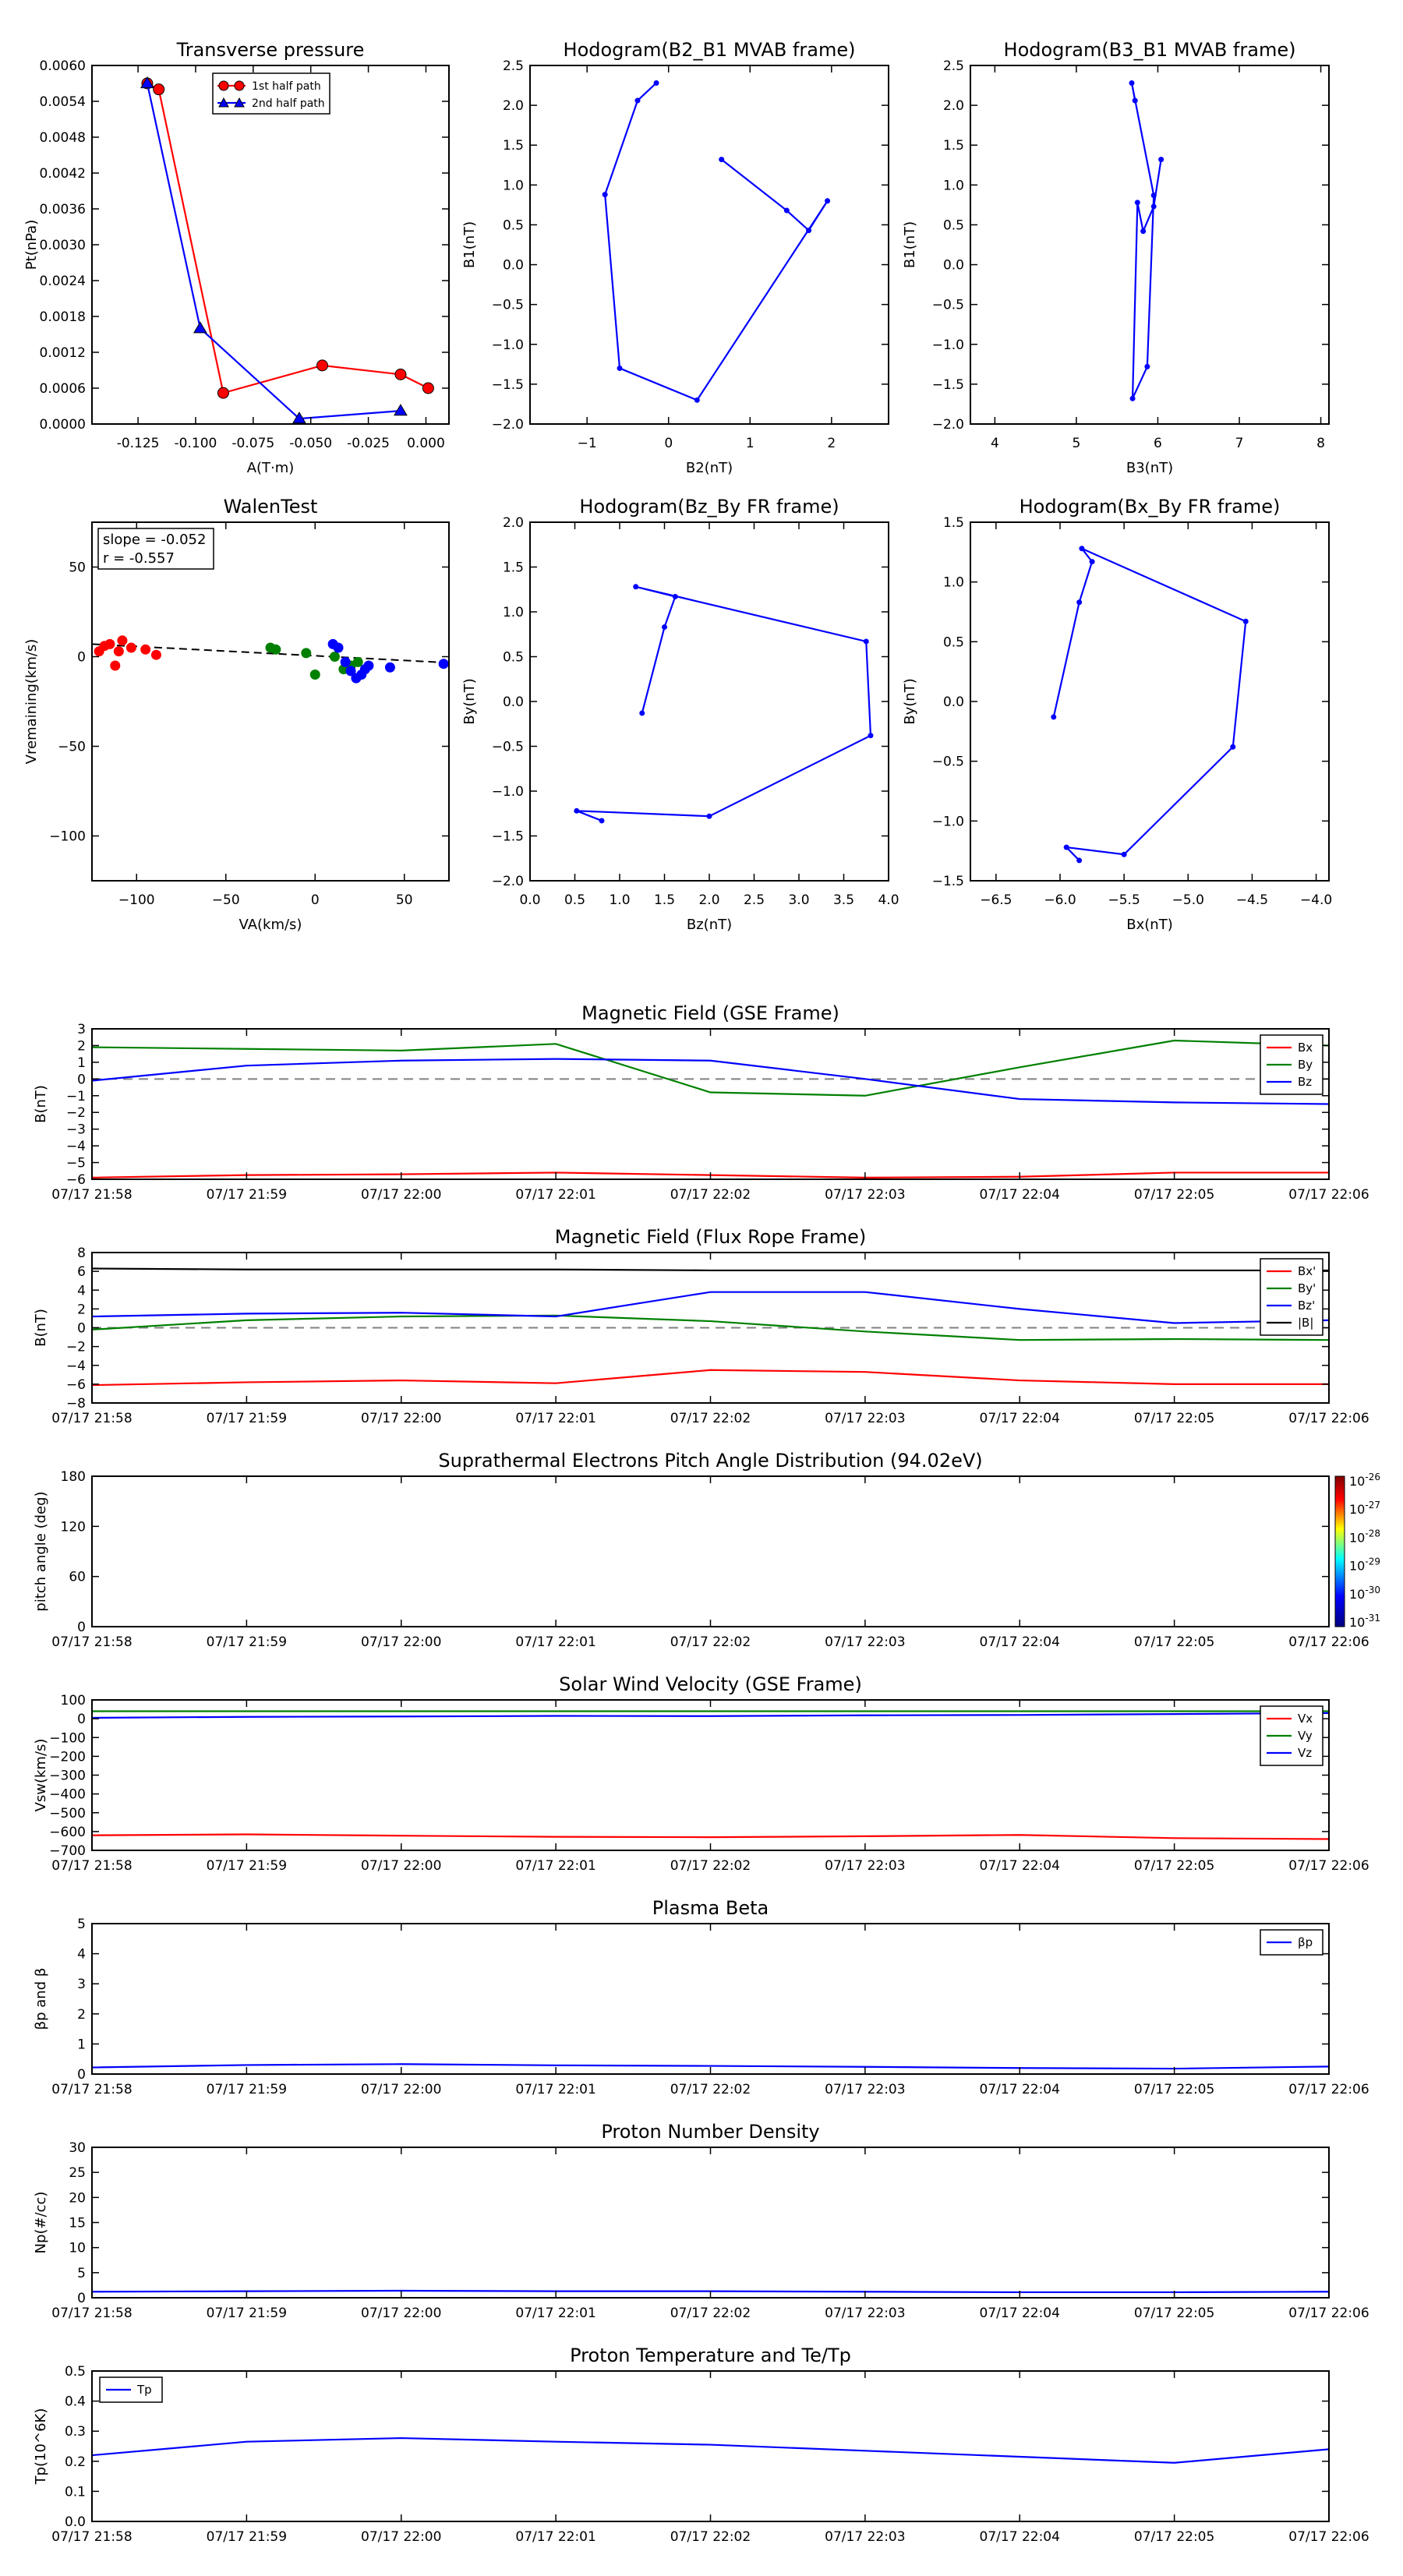 This screenshot has height=2576, width=1403. I want to click on chart-title: Hodogram(B3_B1 MVAB frame), so click(1150, 50).